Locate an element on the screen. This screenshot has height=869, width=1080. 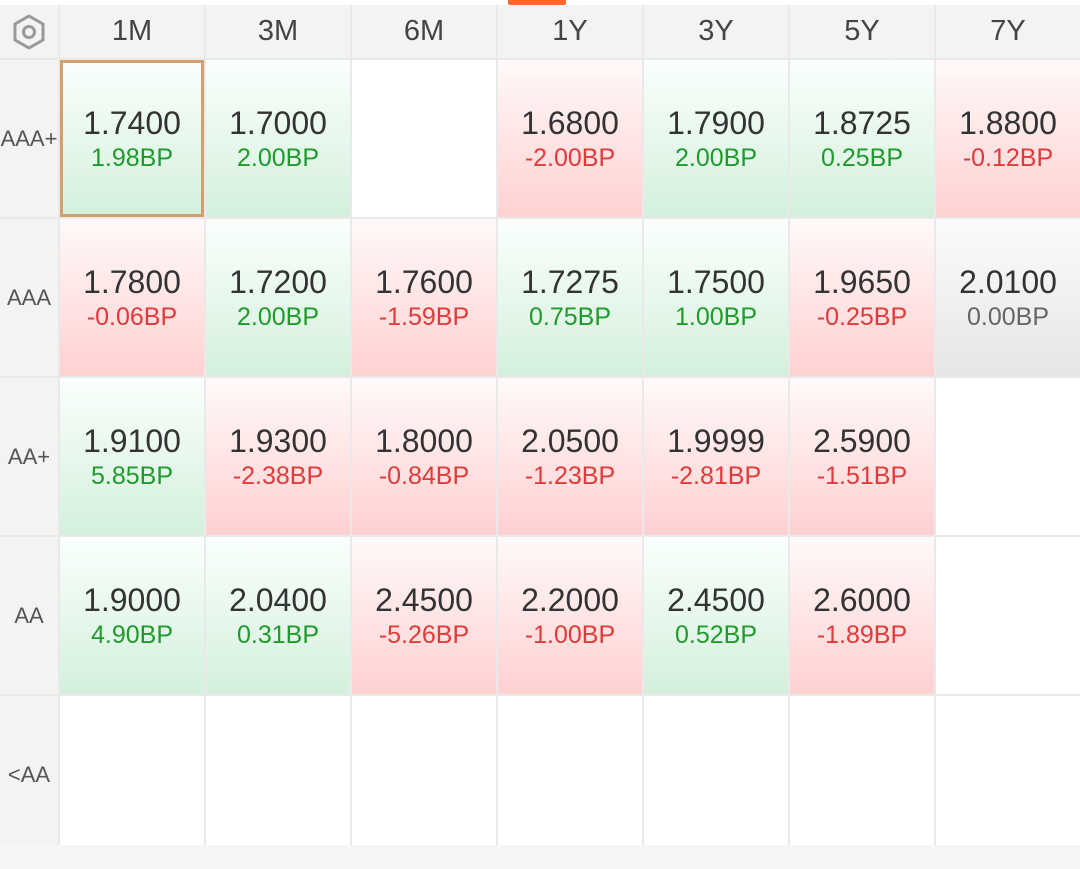
yield-value: 2.2000 is located at coordinates (570, 599).